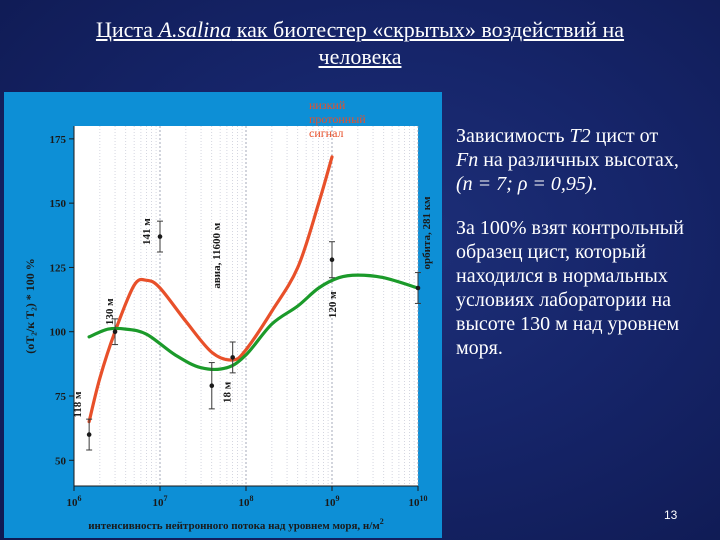  Describe the element at coordinates (624, 136) in the screenshot. I see `dep-text-b: цист от` at that location.